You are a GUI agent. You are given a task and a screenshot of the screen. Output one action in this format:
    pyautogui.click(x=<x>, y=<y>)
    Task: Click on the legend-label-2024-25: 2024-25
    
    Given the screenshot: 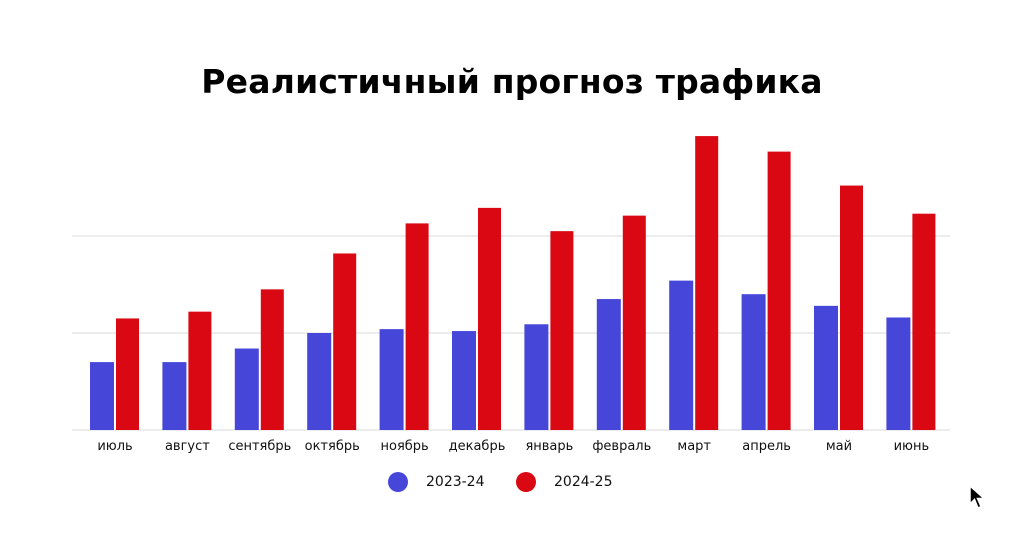 What is the action you would take?
    pyautogui.click(x=583, y=482)
    